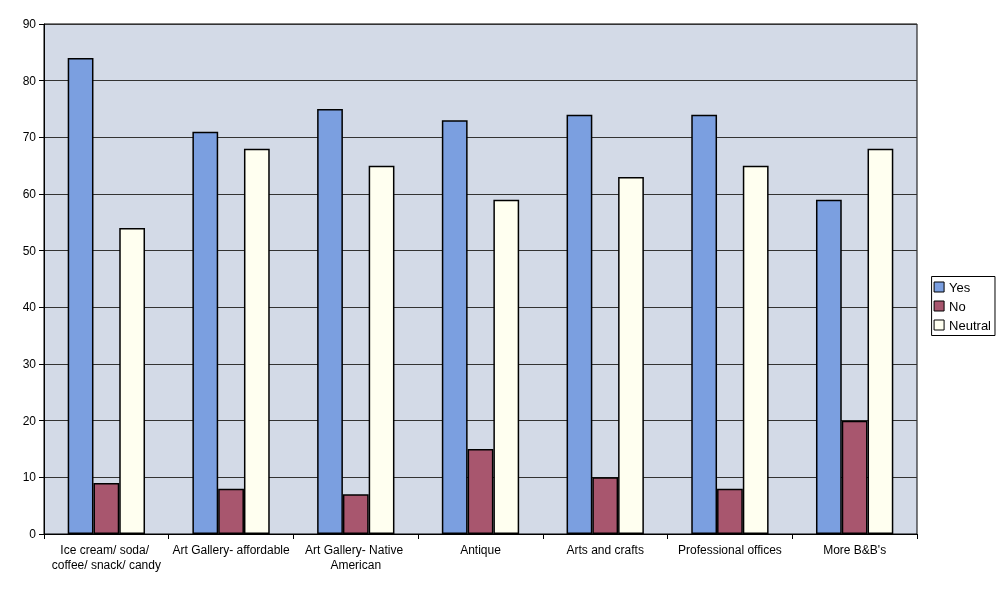  What do you see at coordinates (855, 549) in the screenshot?
I see `x-tick-label: More B&B's` at bounding box center [855, 549].